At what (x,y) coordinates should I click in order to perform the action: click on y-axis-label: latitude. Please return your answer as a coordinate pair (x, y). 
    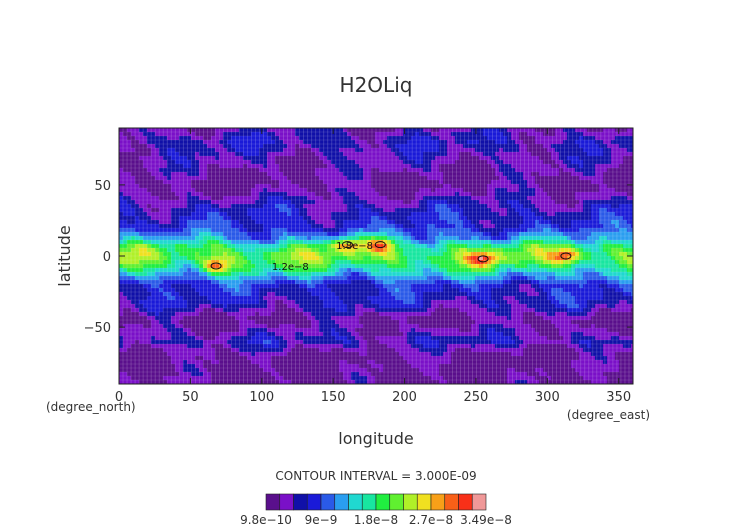
    Looking at the image, I should click on (64, 255).